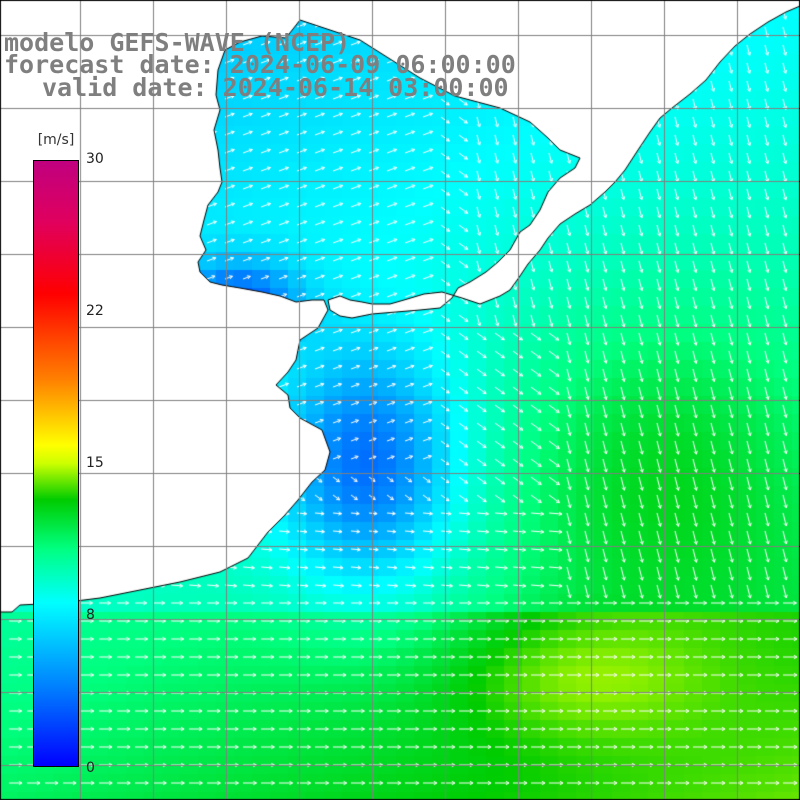 This screenshot has width=800, height=800. Describe the element at coordinates (275, 87) in the screenshot. I see `title-valid-date: valid date: 2024-06-14 03:00:00` at that location.